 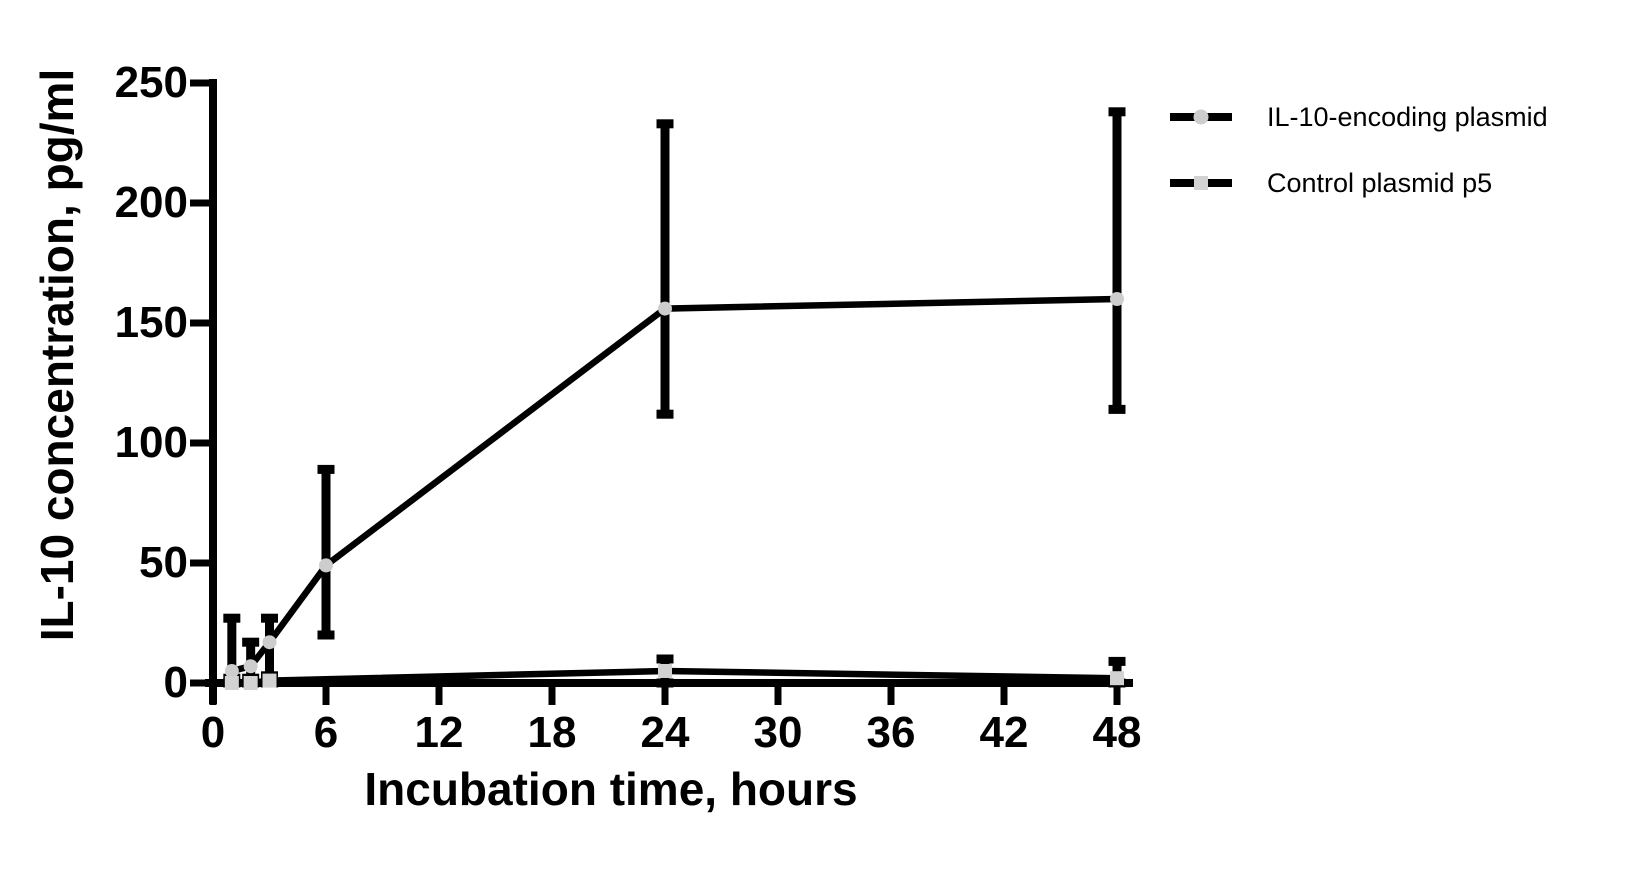 I want to click on legend-label: IL-10-encoding plasmid, so click(x=1407, y=116).